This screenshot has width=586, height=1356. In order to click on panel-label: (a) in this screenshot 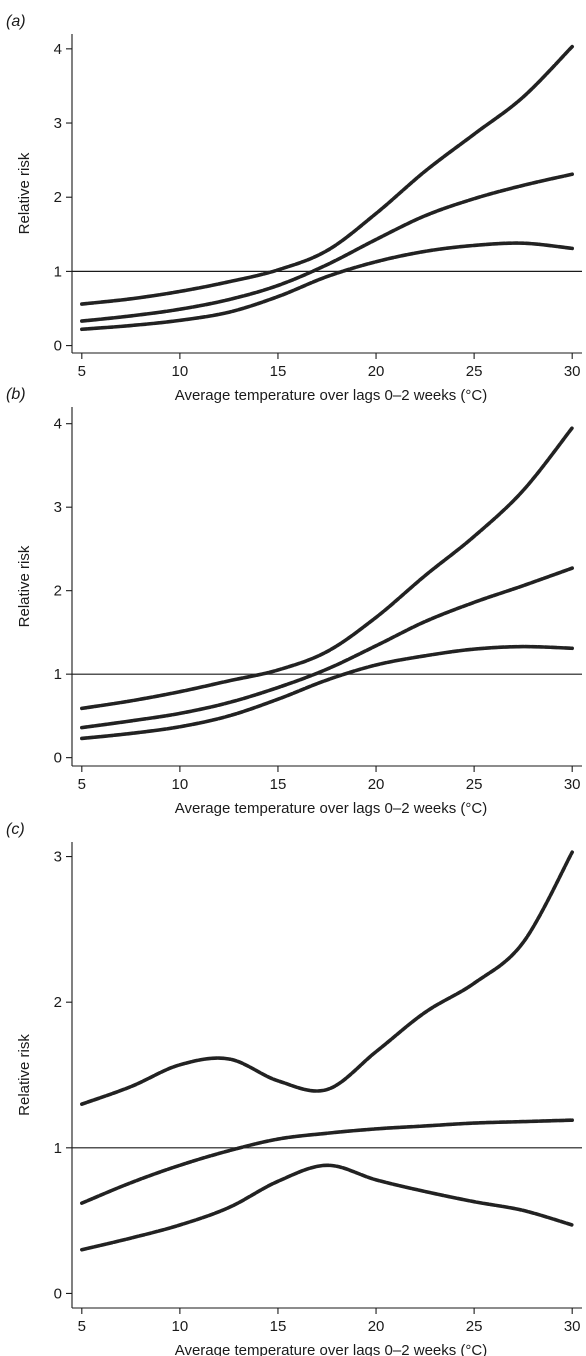, I will do `click(16, 21)`.